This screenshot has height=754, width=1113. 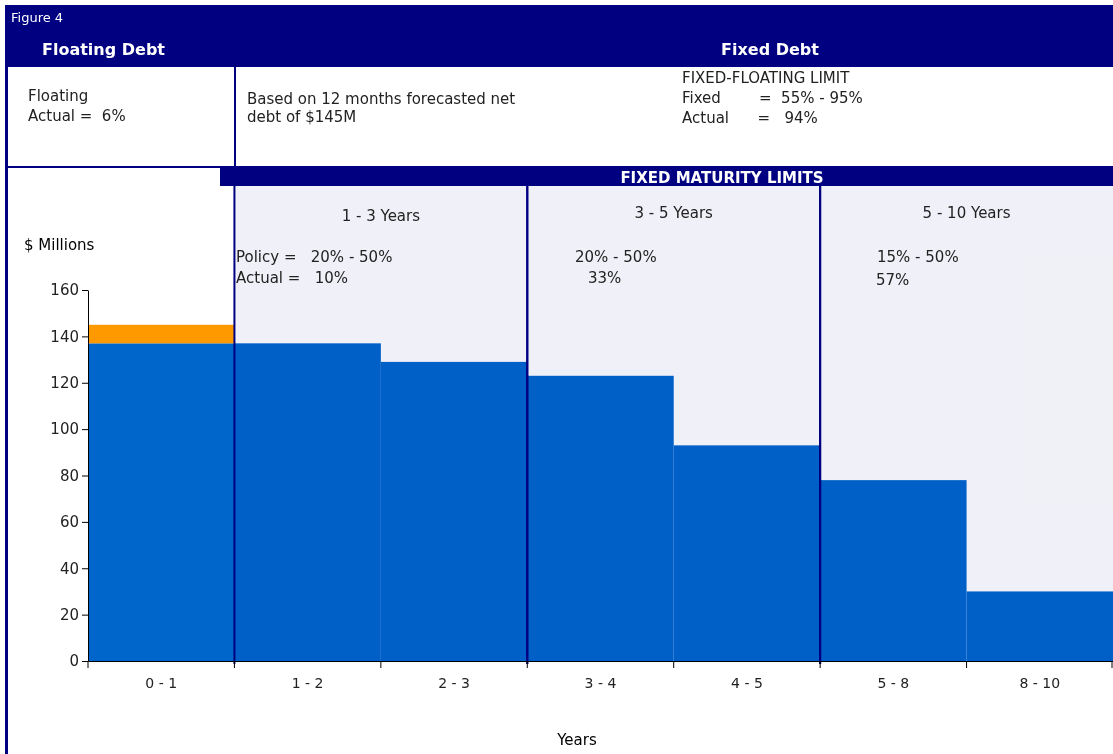 What do you see at coordinates (64, 429) in the screenshot?
I see `y-tick-label: 100` at bounding box center [64, 429].